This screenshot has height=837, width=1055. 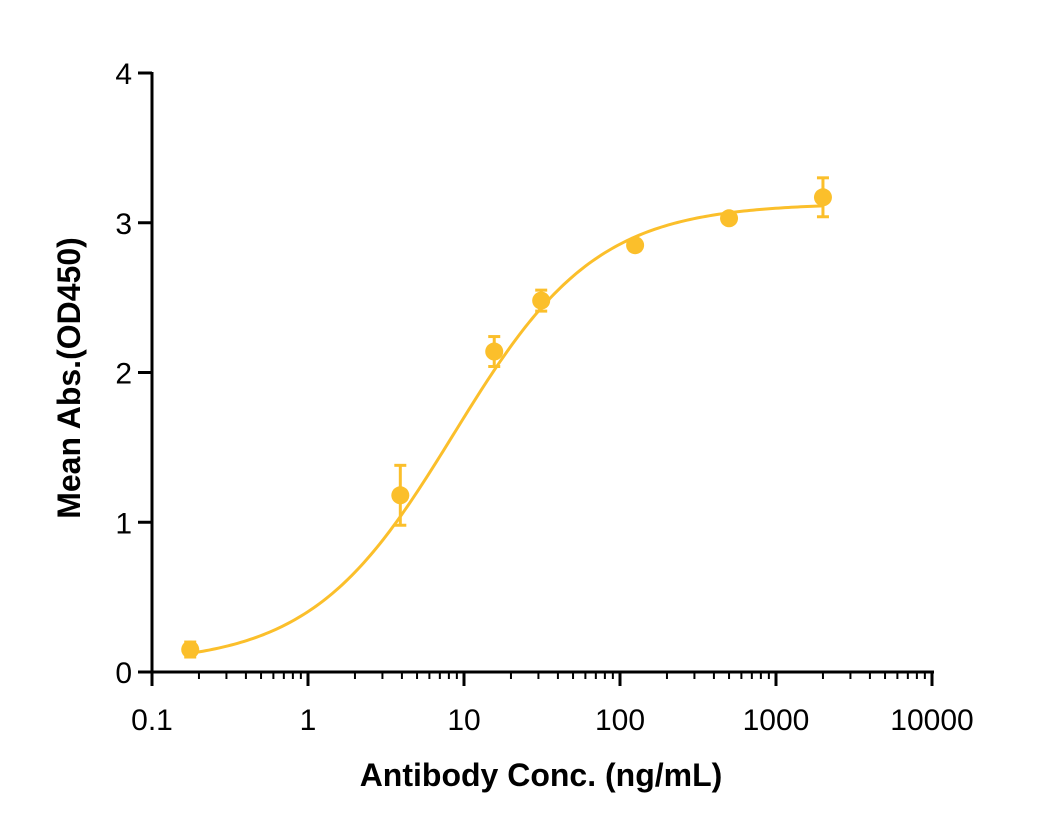 What do you see at coordinates (123, 224) in the screenshot?
I see `y-tick-label: 3` at bounding box center [123, 224].